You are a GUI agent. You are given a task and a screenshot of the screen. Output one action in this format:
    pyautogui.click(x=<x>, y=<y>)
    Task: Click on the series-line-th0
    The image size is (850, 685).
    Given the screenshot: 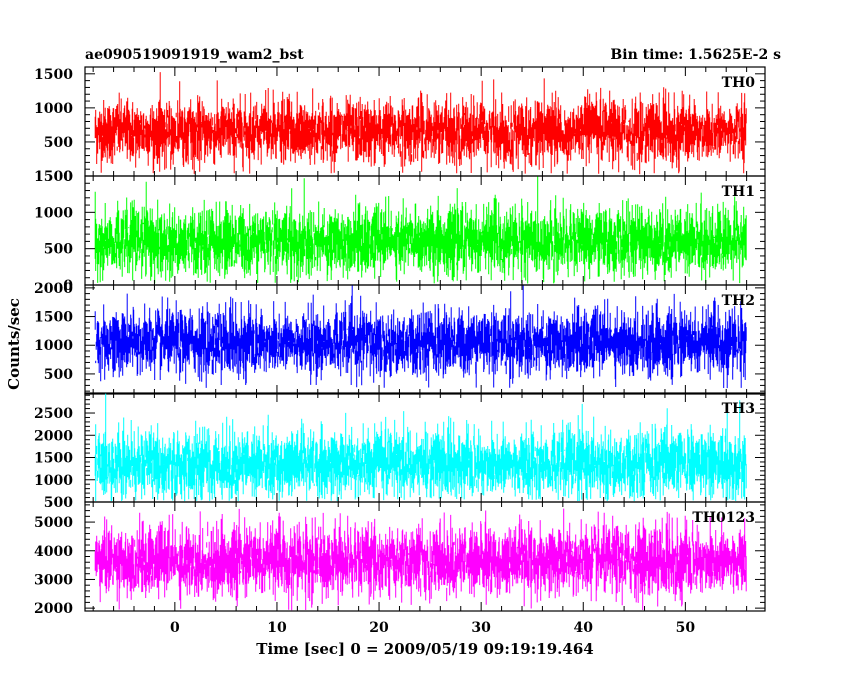 What is the action you would take?
    pyautogui.click(x=420, y=123)
    